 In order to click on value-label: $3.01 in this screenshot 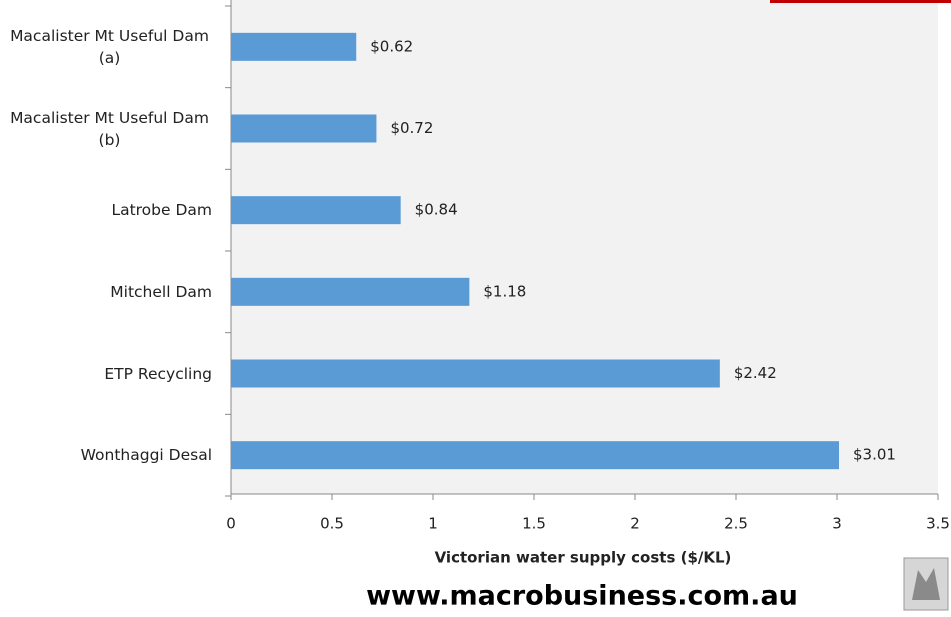, I will do `click(874, 455)`.